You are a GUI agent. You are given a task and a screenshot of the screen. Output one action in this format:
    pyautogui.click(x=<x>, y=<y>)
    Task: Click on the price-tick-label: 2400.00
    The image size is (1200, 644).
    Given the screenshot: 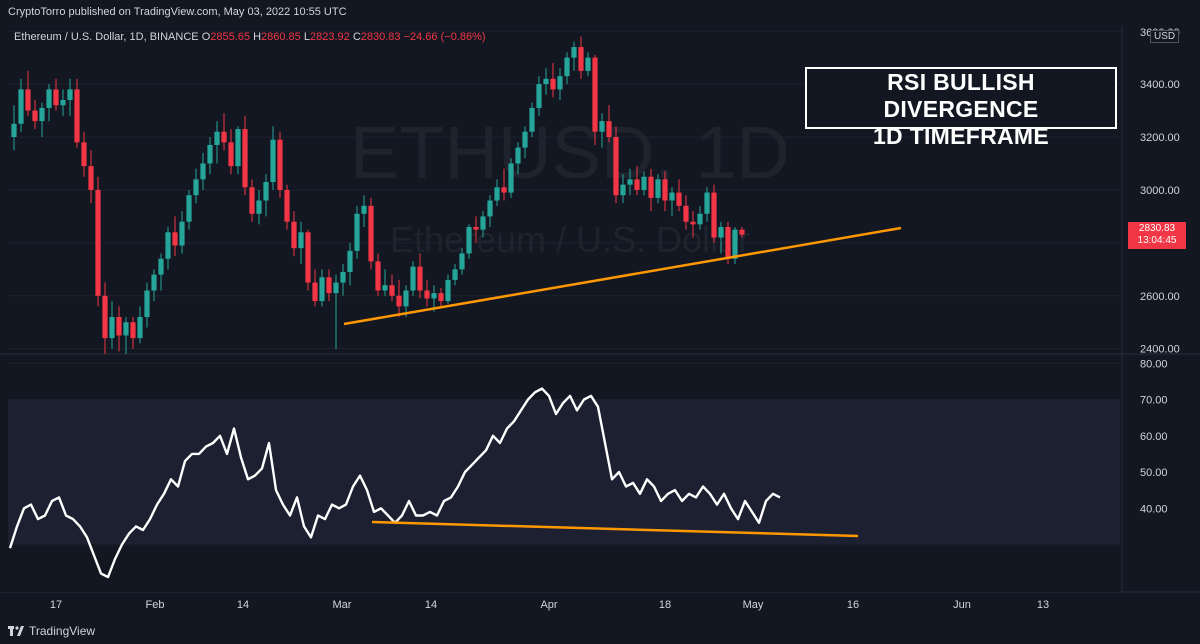 What is the action you would take?
    pyautogui.click(x=1160, y=350)
    